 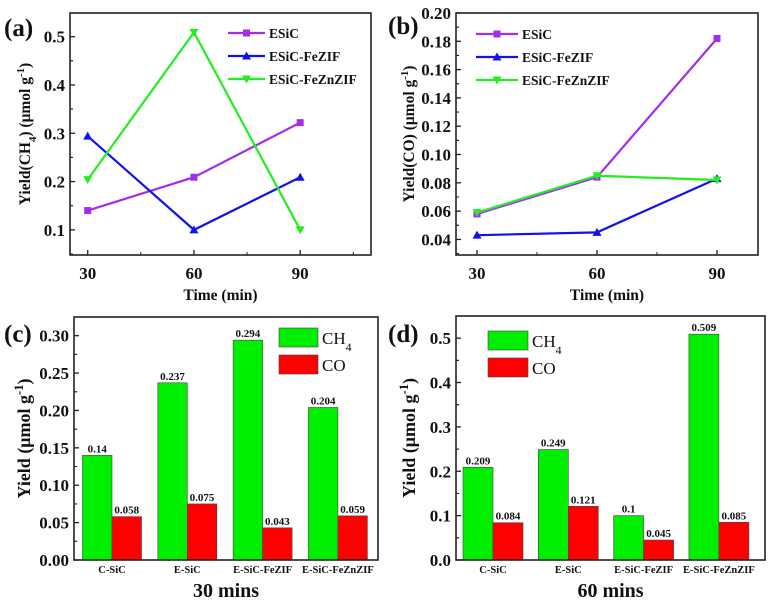 I want to click on y-tick-label: 0.15, so click(x=54, y=448).